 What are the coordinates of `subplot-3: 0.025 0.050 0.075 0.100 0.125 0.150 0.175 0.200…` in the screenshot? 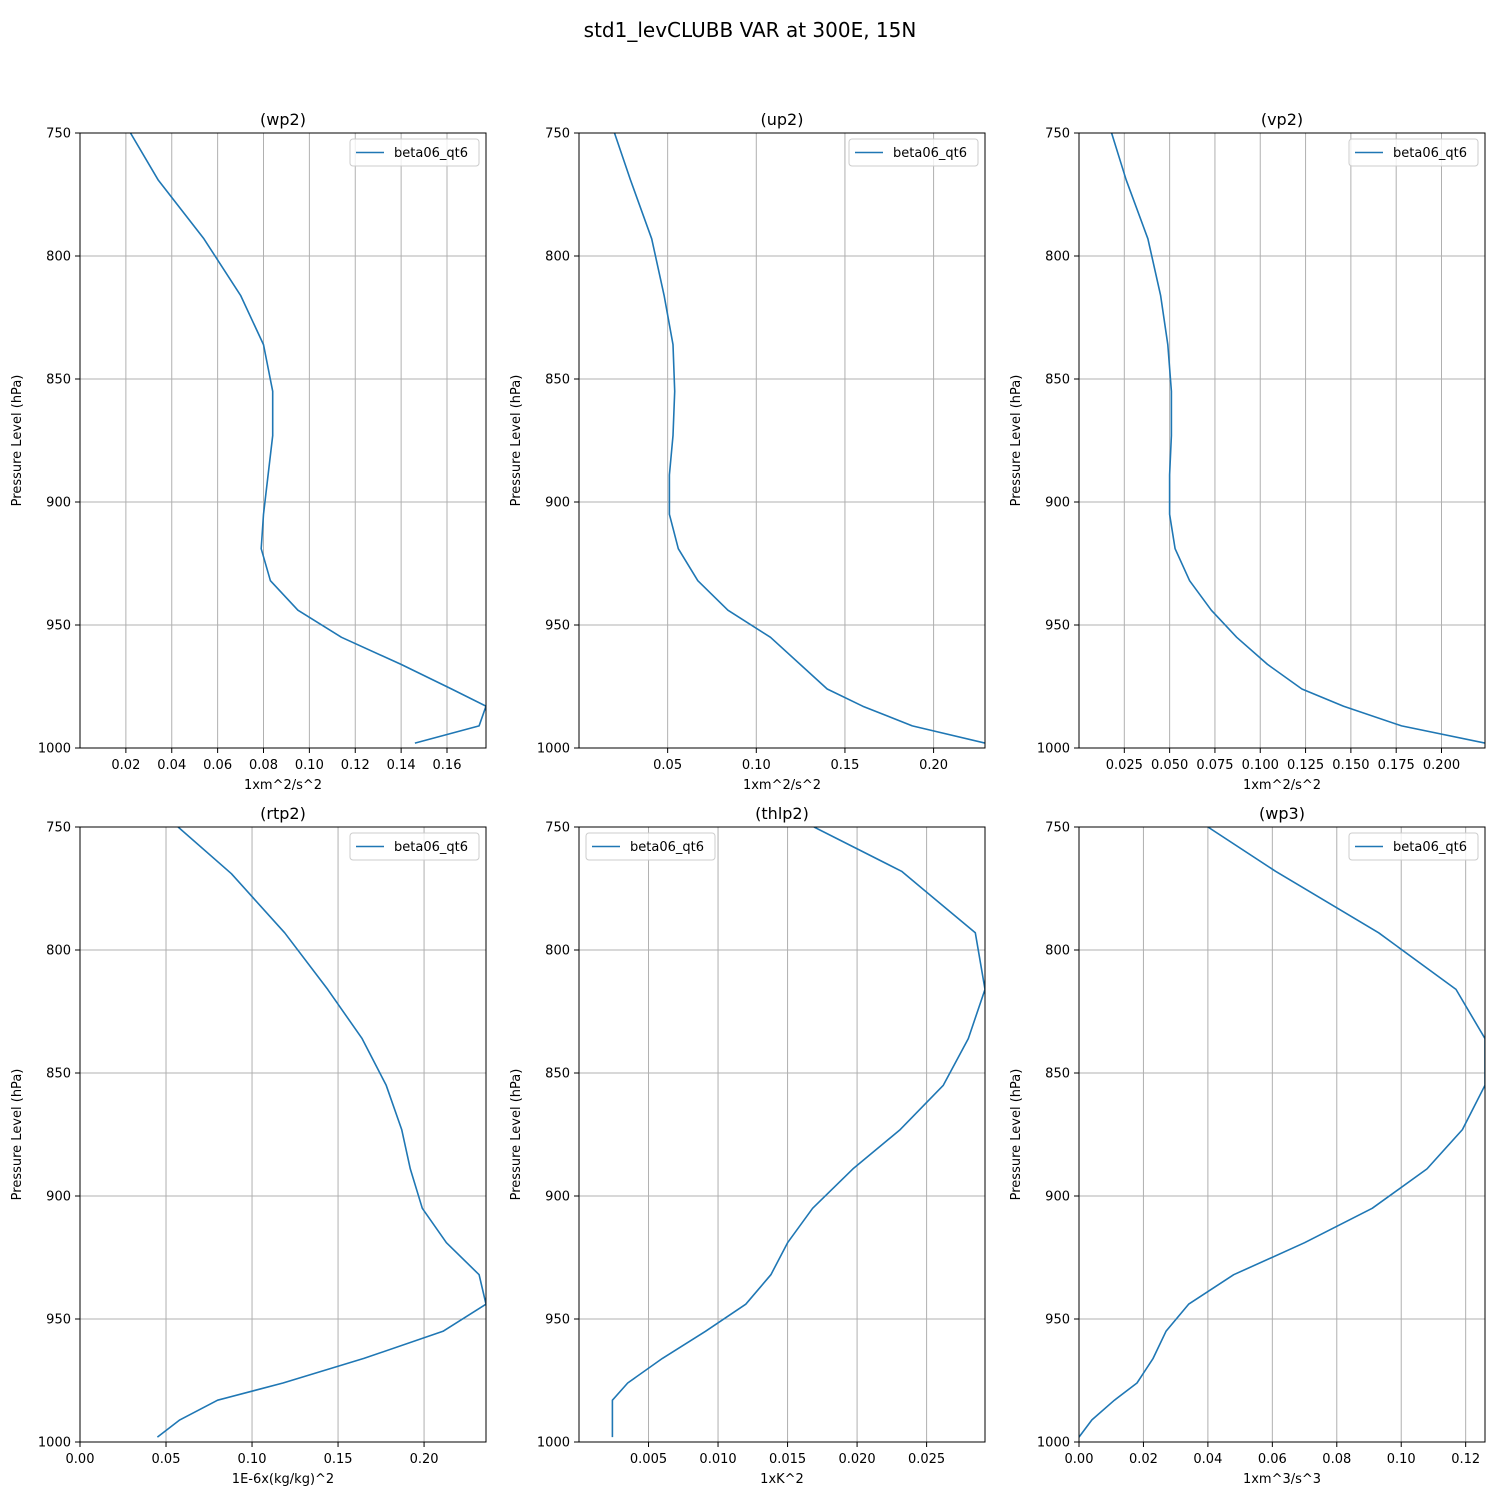 It's located at (1247, 451).